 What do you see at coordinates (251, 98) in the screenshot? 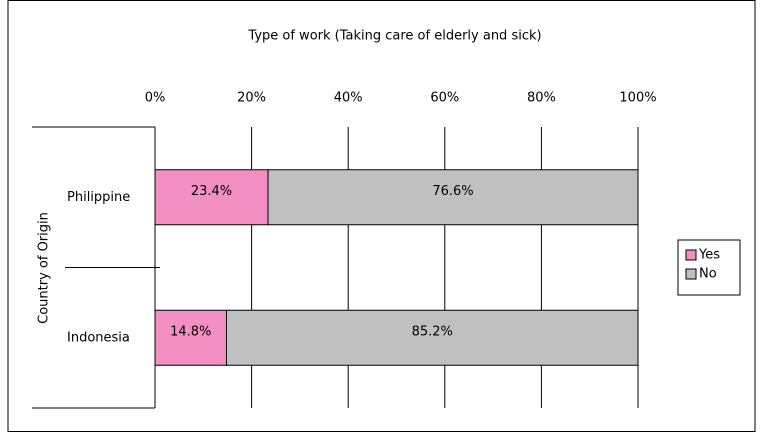
I see `x-tick-label: 20%` at bounding box center [251, 98].